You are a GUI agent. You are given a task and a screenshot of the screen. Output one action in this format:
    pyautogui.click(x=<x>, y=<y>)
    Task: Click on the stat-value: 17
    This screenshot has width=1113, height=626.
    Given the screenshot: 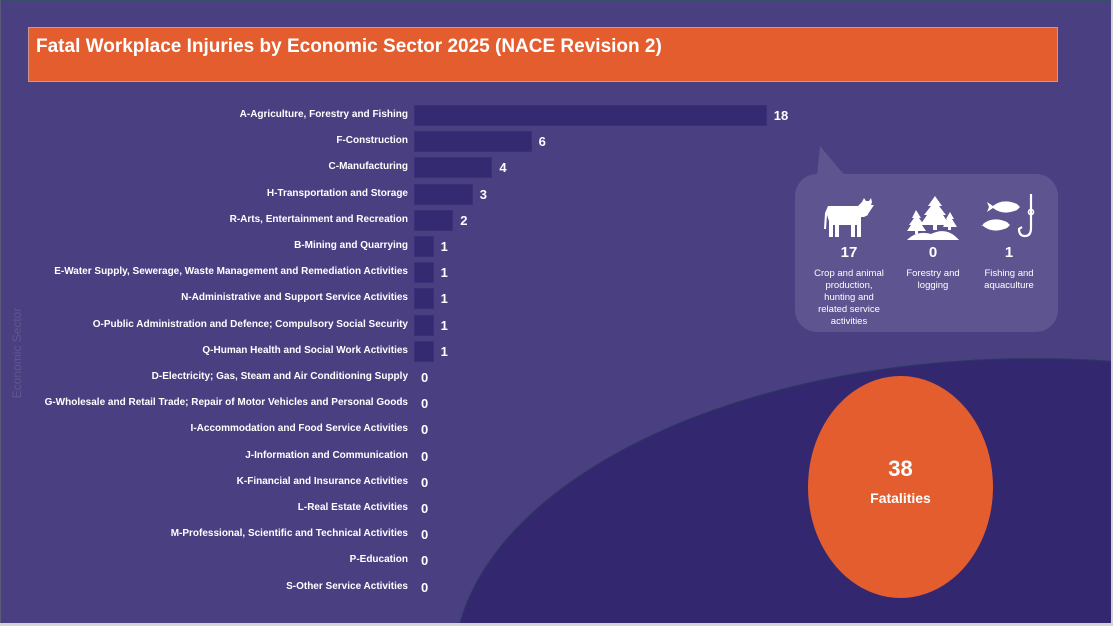 What is the action you would take?
    pyautogui.click(x=849, y=252)
    